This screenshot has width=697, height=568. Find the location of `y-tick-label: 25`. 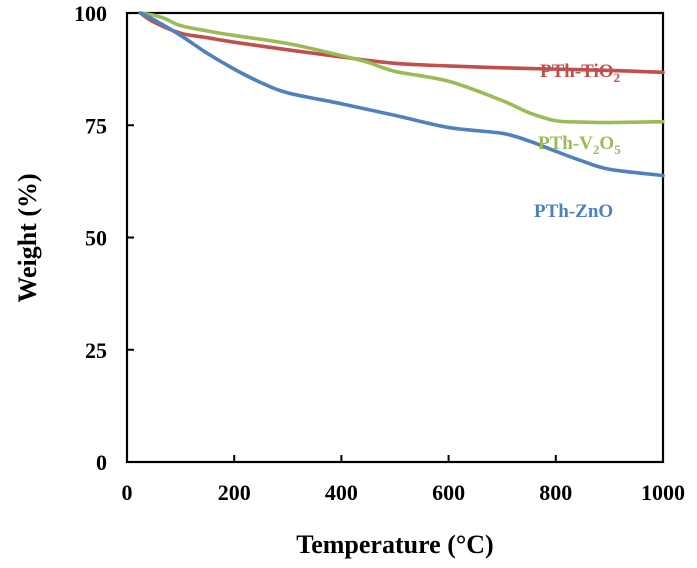

y-tick-label: 25 is located at coordinates (96, 350).